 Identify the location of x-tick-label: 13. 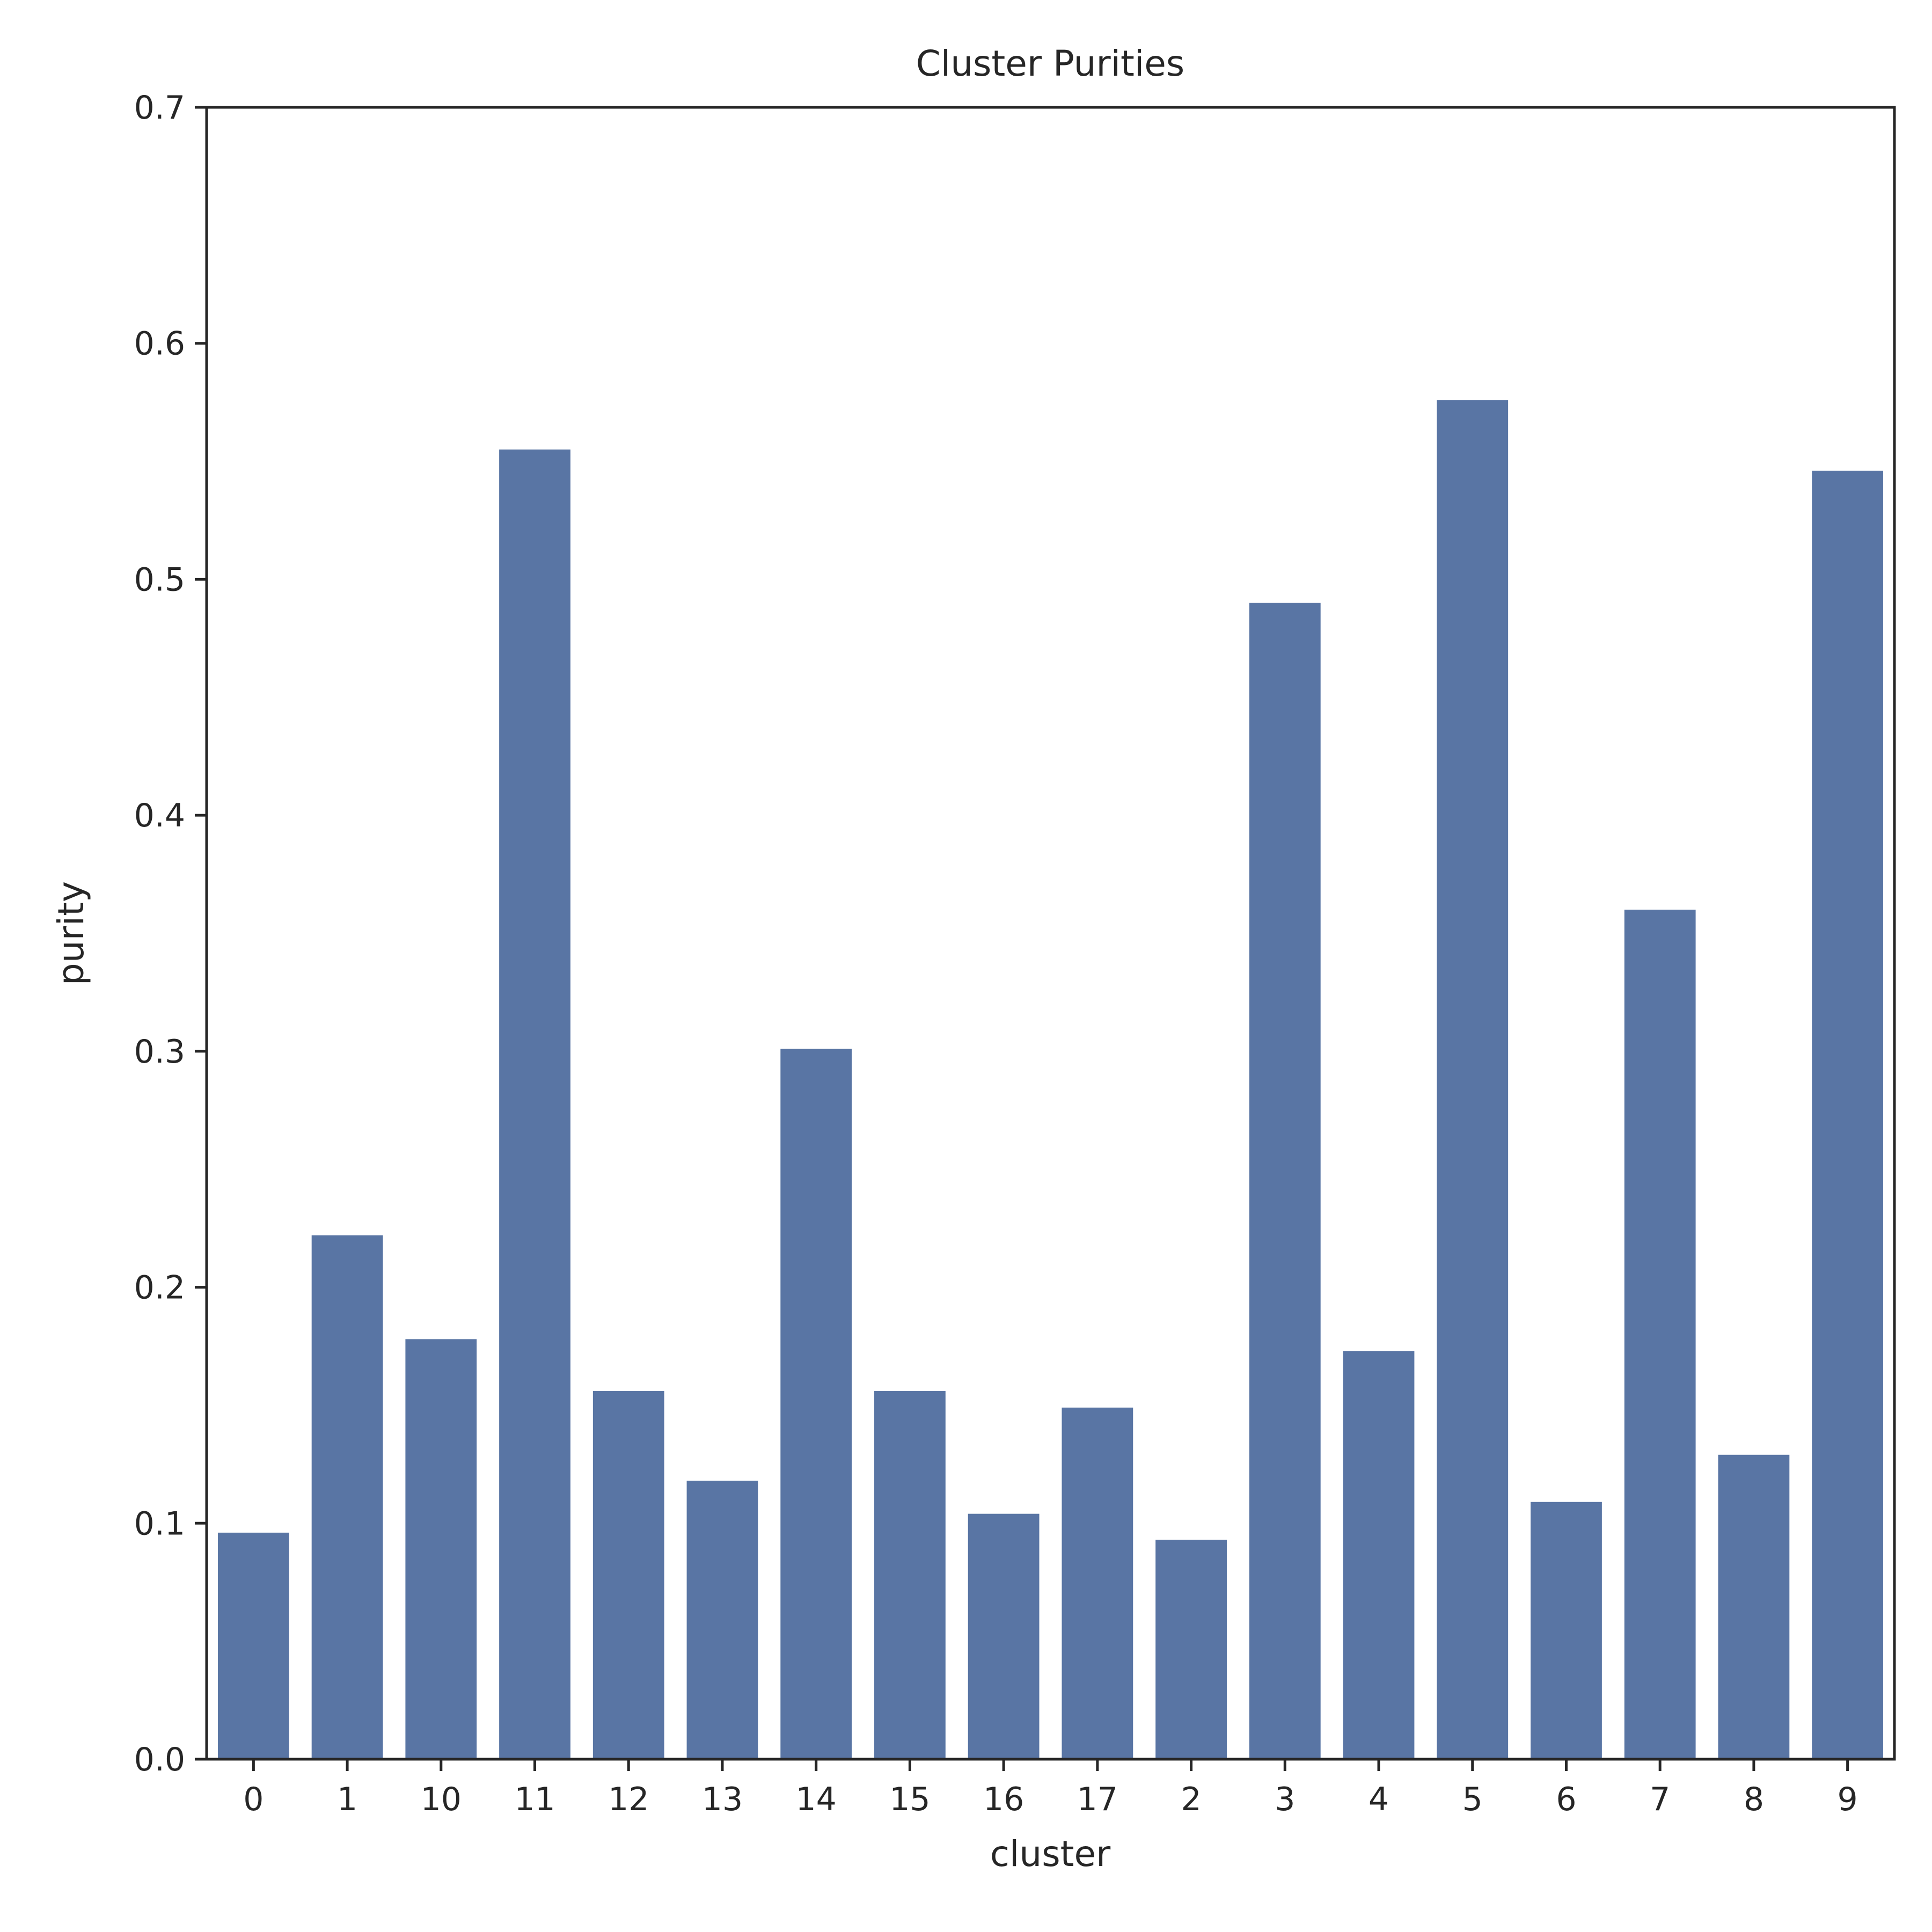
(722, 1799).